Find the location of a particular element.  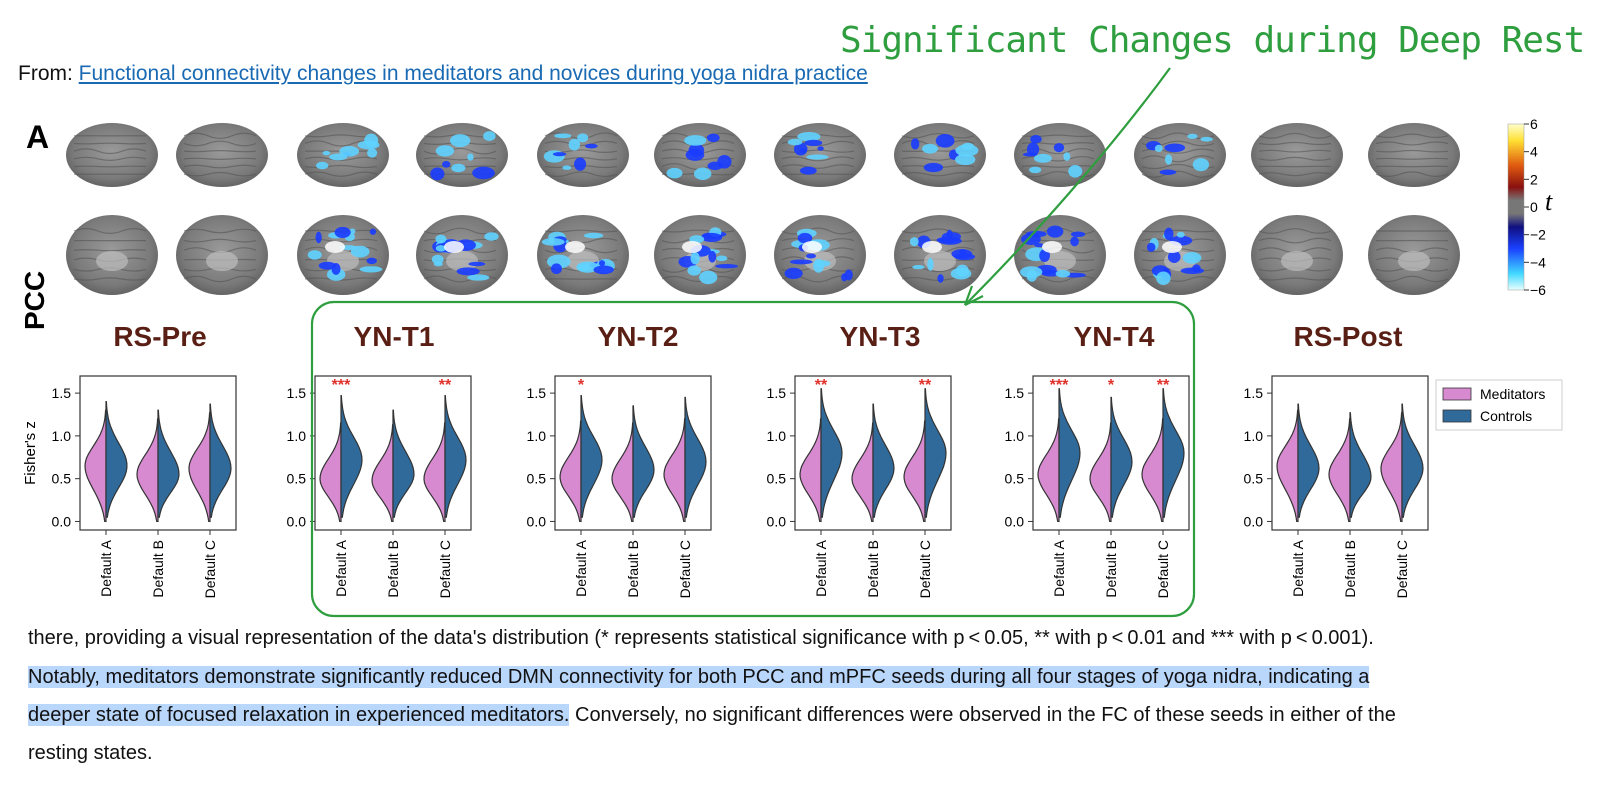

colorbar-tick-label: −2 is located at coordinates (1538, 235).